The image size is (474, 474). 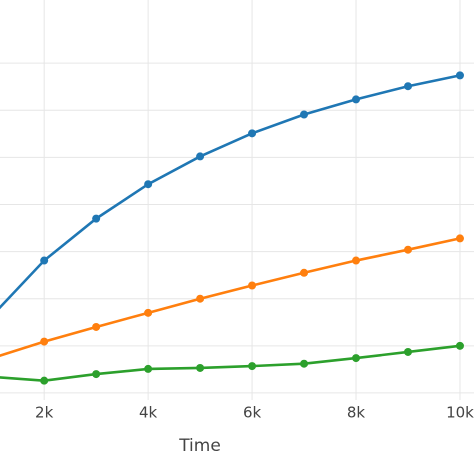 I want to click on x-tick-label: 8k, so click(x=356, y=413).